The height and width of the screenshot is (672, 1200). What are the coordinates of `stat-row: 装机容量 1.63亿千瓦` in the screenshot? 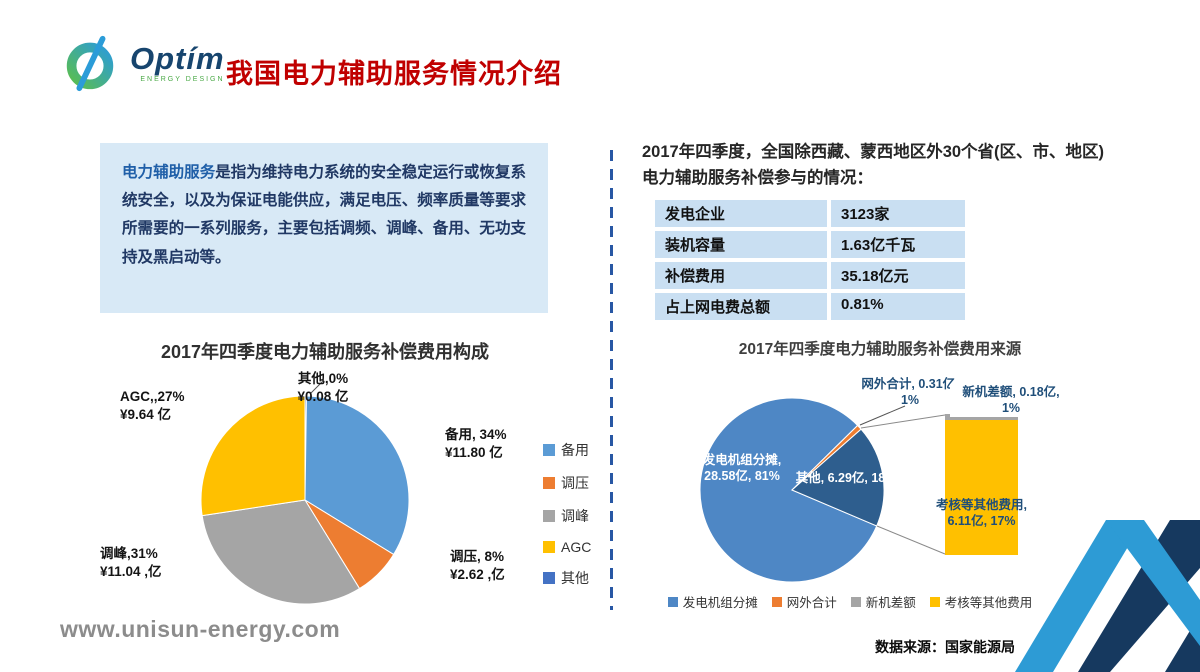 It's located at (810, 244).